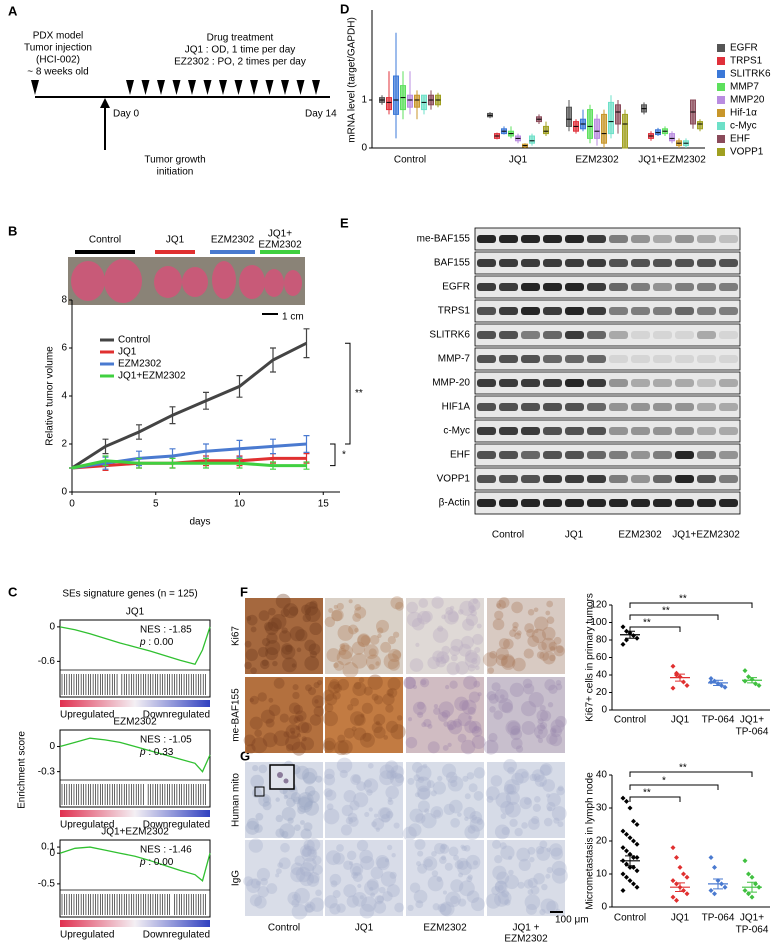  Describe the element at coordinates (135, 612) in the screenshot. I see `label: JQ1` at that location.